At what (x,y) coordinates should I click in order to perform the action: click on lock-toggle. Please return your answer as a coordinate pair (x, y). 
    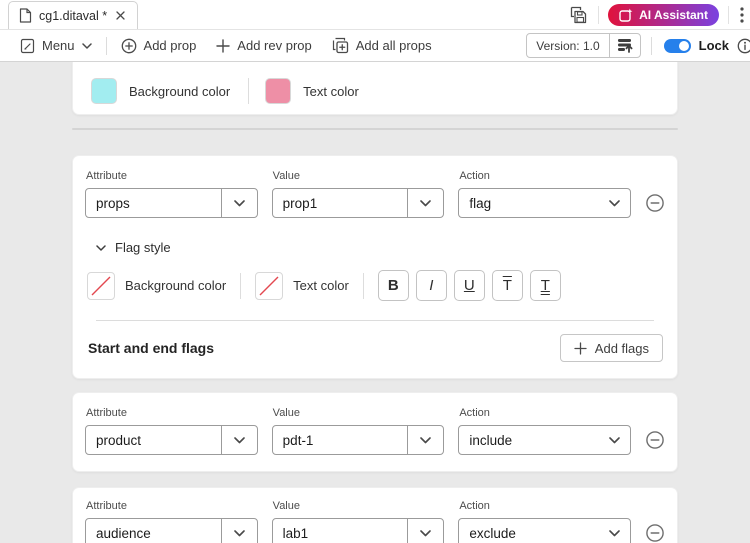
    Looking at the image, I should click on (677, 45).